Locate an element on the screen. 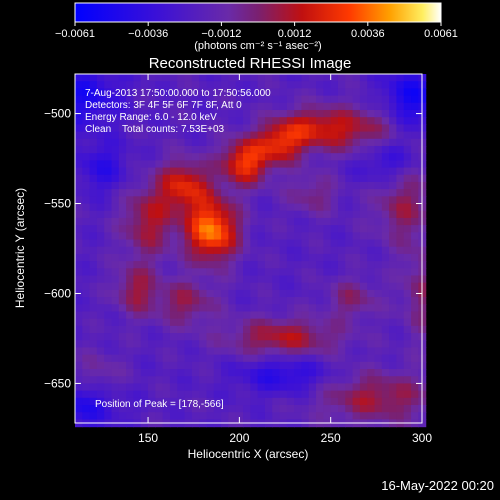  annotation-time: 7-Aug-2013 17:50:00.000 to 17:50:56.000 is located at coordinates (178, 93).